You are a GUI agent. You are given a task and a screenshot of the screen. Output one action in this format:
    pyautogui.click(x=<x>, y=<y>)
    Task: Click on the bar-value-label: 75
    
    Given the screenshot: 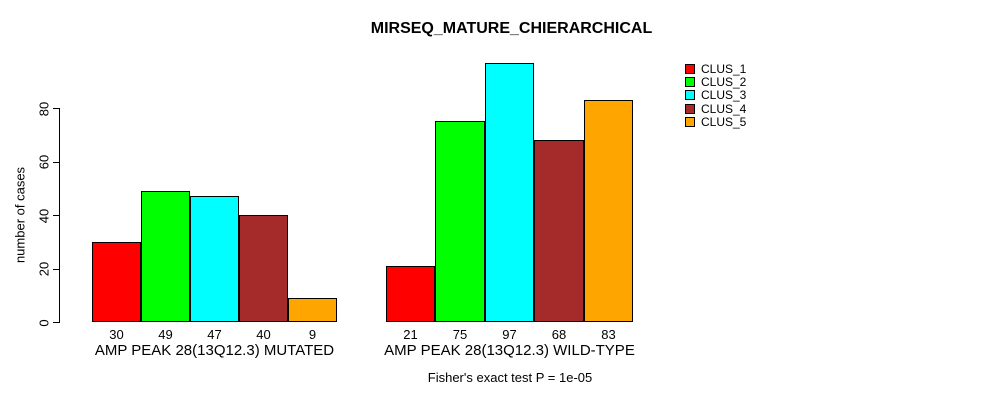 What is the action you would take?
    pyautogui.click(x=460, y=334)
    